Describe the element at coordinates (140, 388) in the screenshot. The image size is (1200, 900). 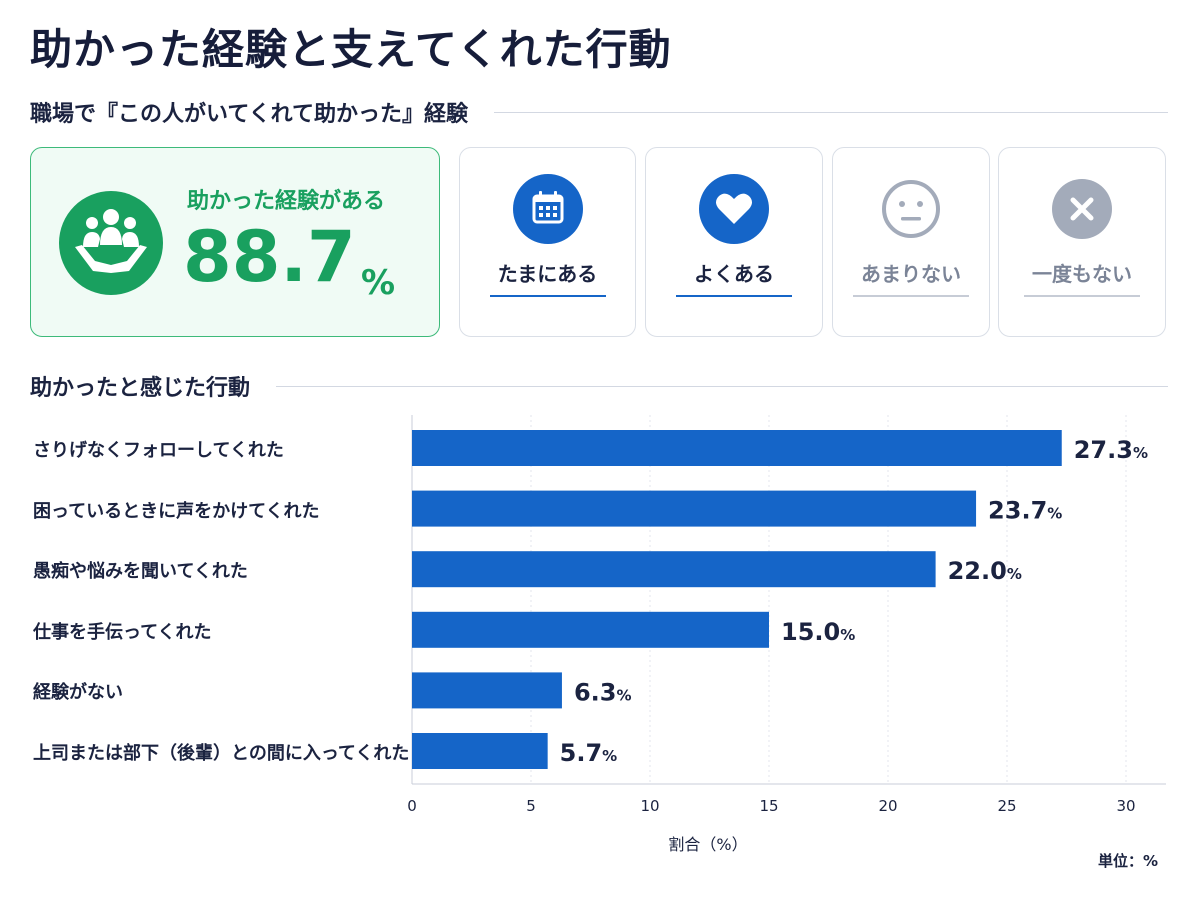
I see `section-title: 助かったと感じた行動` at that location.